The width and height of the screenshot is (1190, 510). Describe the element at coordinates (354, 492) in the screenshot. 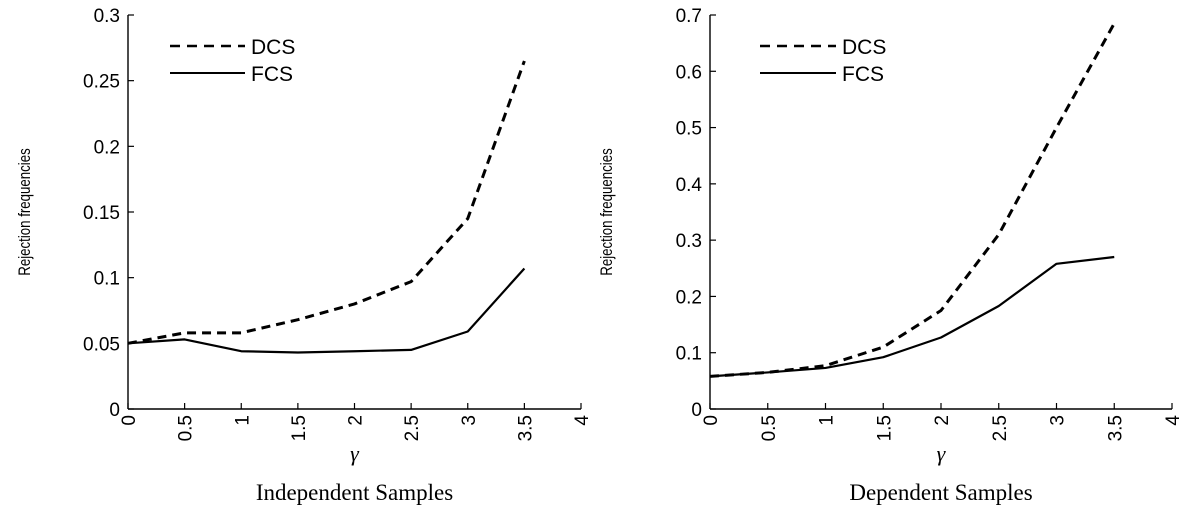

I see `panel-caption: Independent Samples` at that location.